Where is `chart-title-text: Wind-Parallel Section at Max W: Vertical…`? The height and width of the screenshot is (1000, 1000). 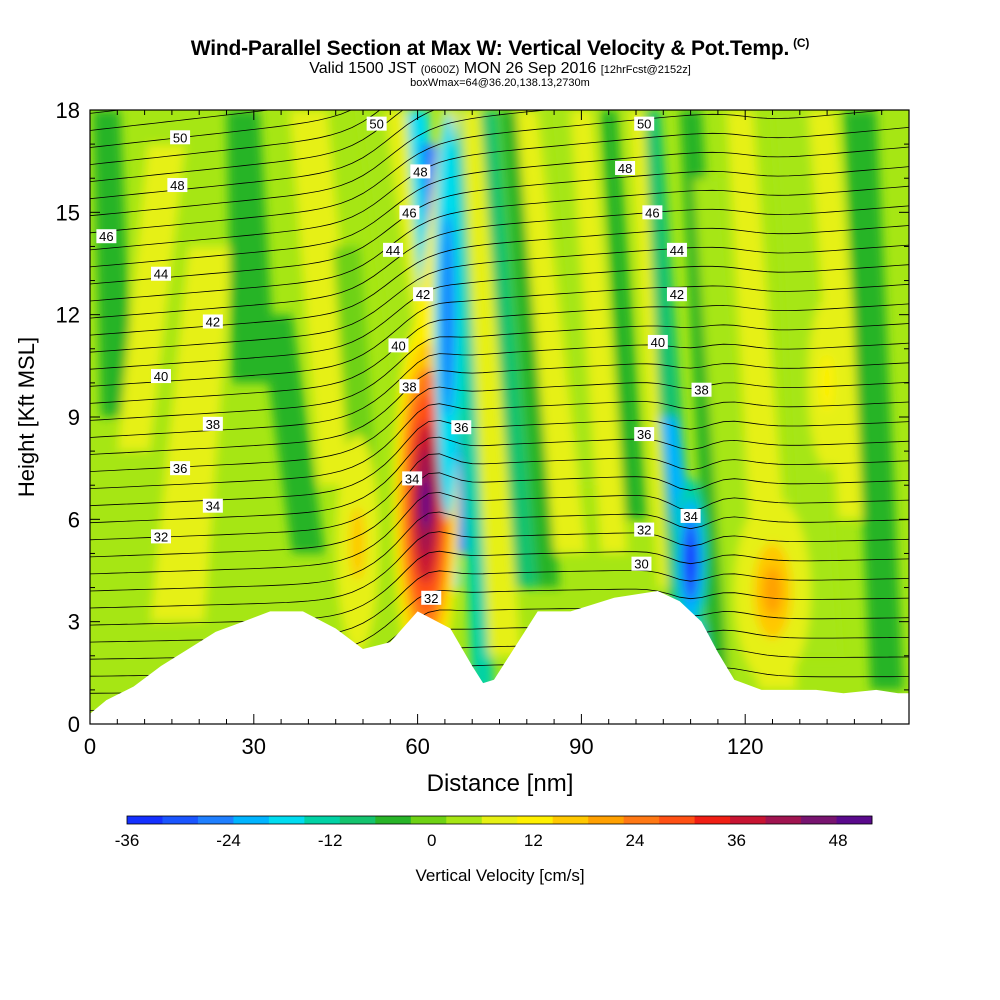 chart-title-text: Wind-Parallel Section at Max W: Vertical… is located at coordinates (490, 48).